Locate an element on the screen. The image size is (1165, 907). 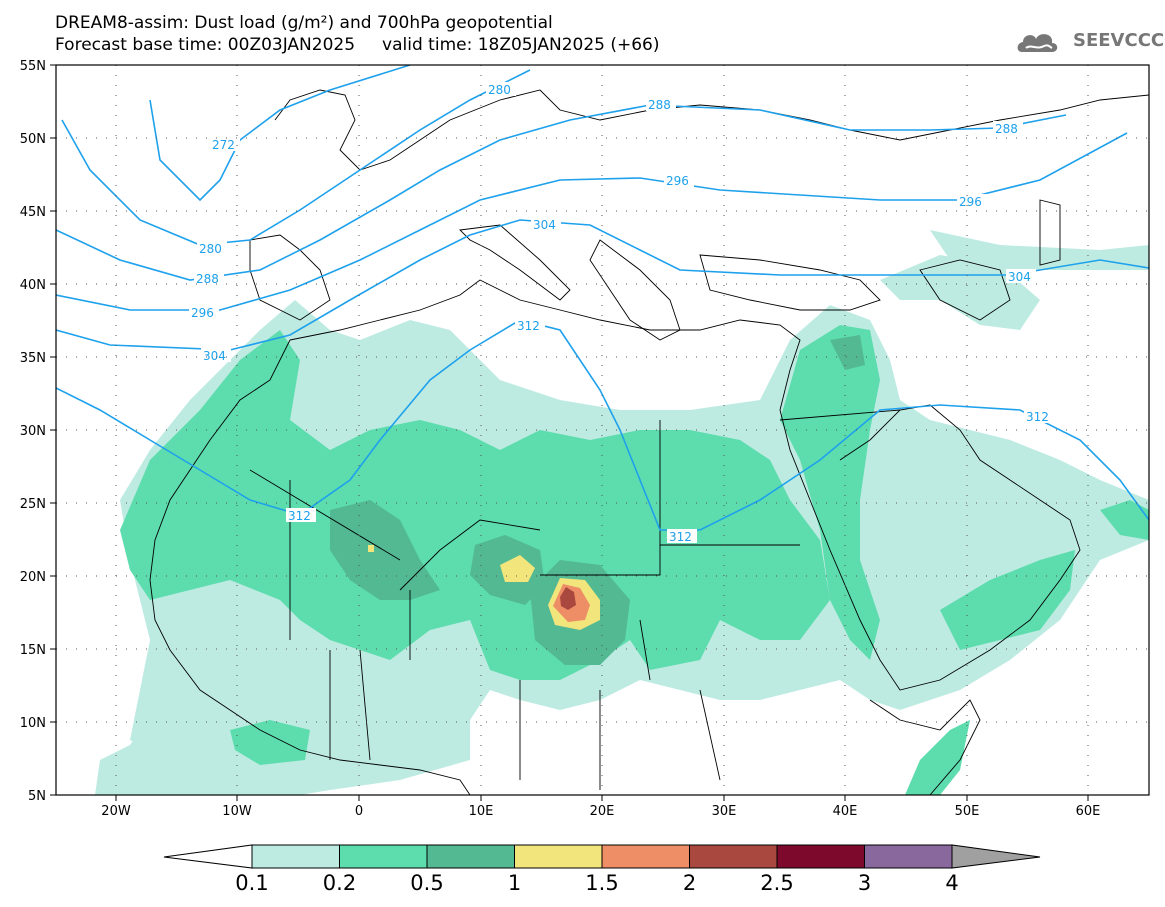
lon-label: 60E is located at coordinates (1088, 811).